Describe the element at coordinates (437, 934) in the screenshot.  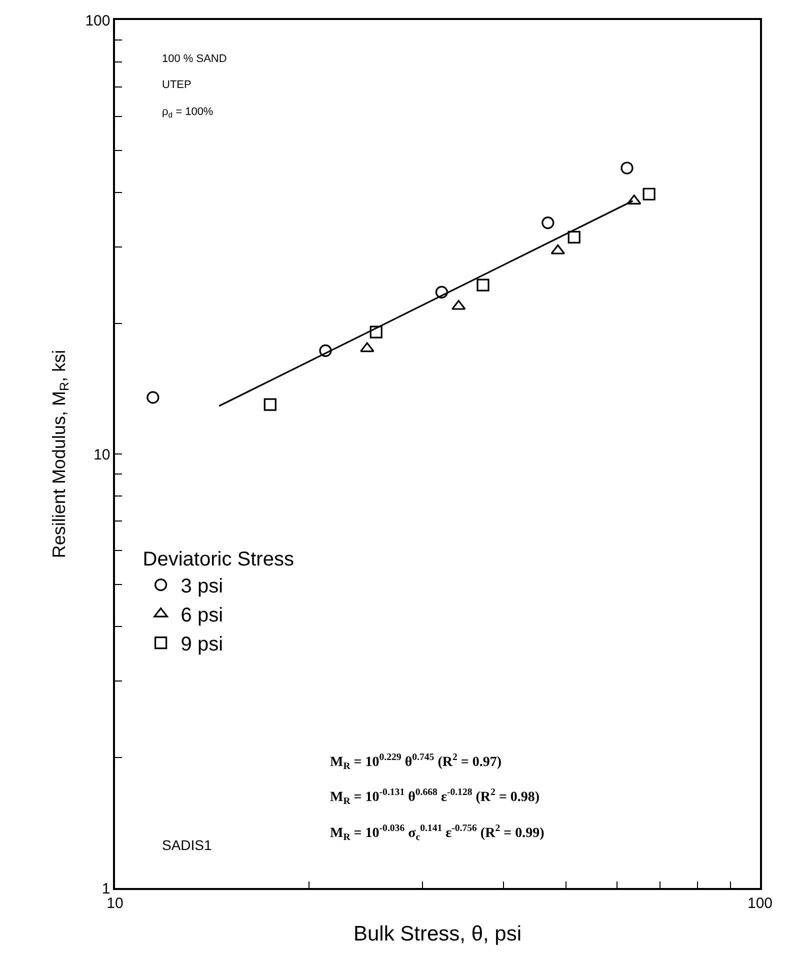
I see `x-axis-title: Bulk Stress, θ, psi` at that location.